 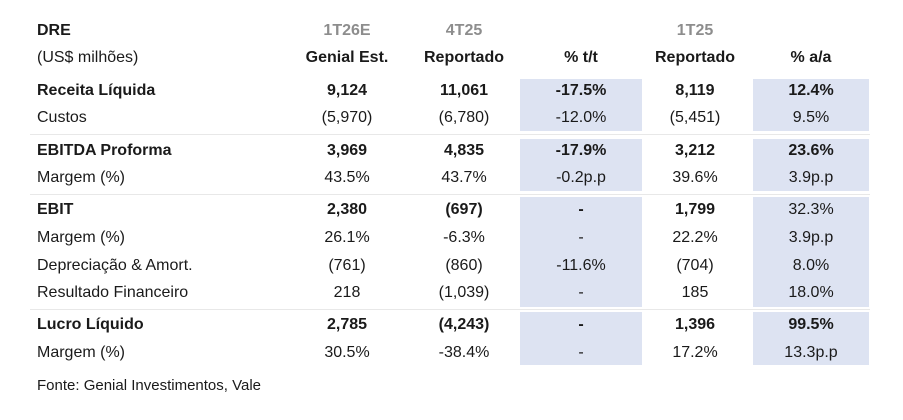 I want to click on qoq-group-2-bg, so click(x=581, y=165).